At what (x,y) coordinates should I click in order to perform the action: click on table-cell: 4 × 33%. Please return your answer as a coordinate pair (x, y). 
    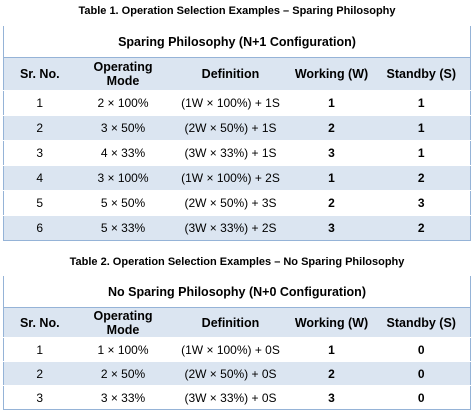
    Looking at the image, I should click on (123, 153).